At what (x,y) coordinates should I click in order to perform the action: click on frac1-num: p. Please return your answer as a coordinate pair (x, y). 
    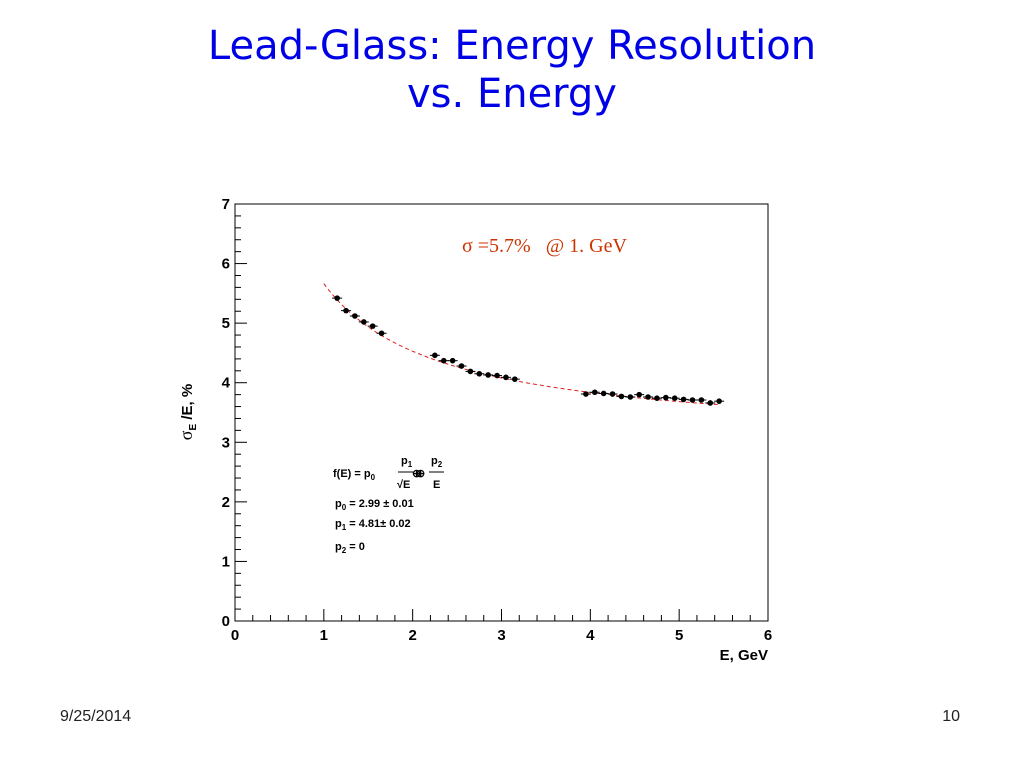
    Looking at the image, I should click on (404, 461).